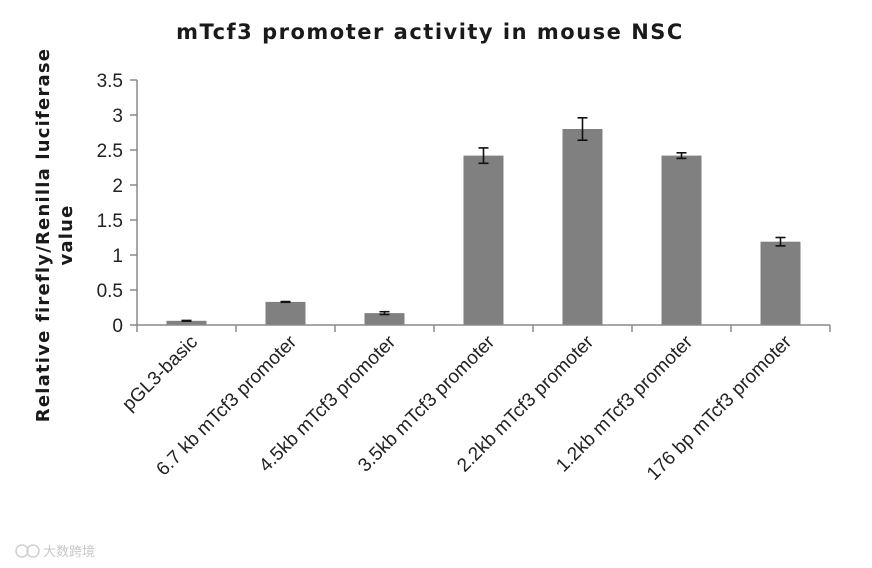 This screenshot has height=568, width=872. Describe the element at coordinates (22, 551) in the screenshot. I see `watermark-logo-icon` at that location.